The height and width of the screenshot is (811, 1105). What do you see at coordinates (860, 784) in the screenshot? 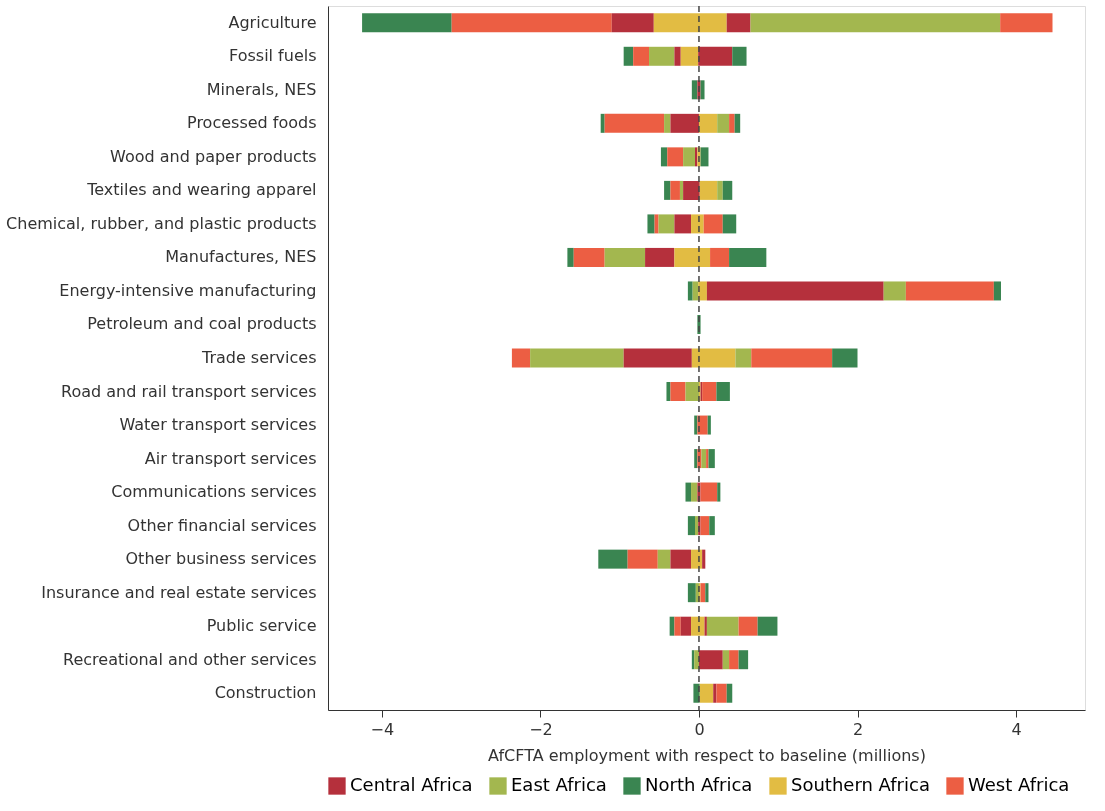
I see `legend-label: Southern Africa` at bounding box center [860, 784].